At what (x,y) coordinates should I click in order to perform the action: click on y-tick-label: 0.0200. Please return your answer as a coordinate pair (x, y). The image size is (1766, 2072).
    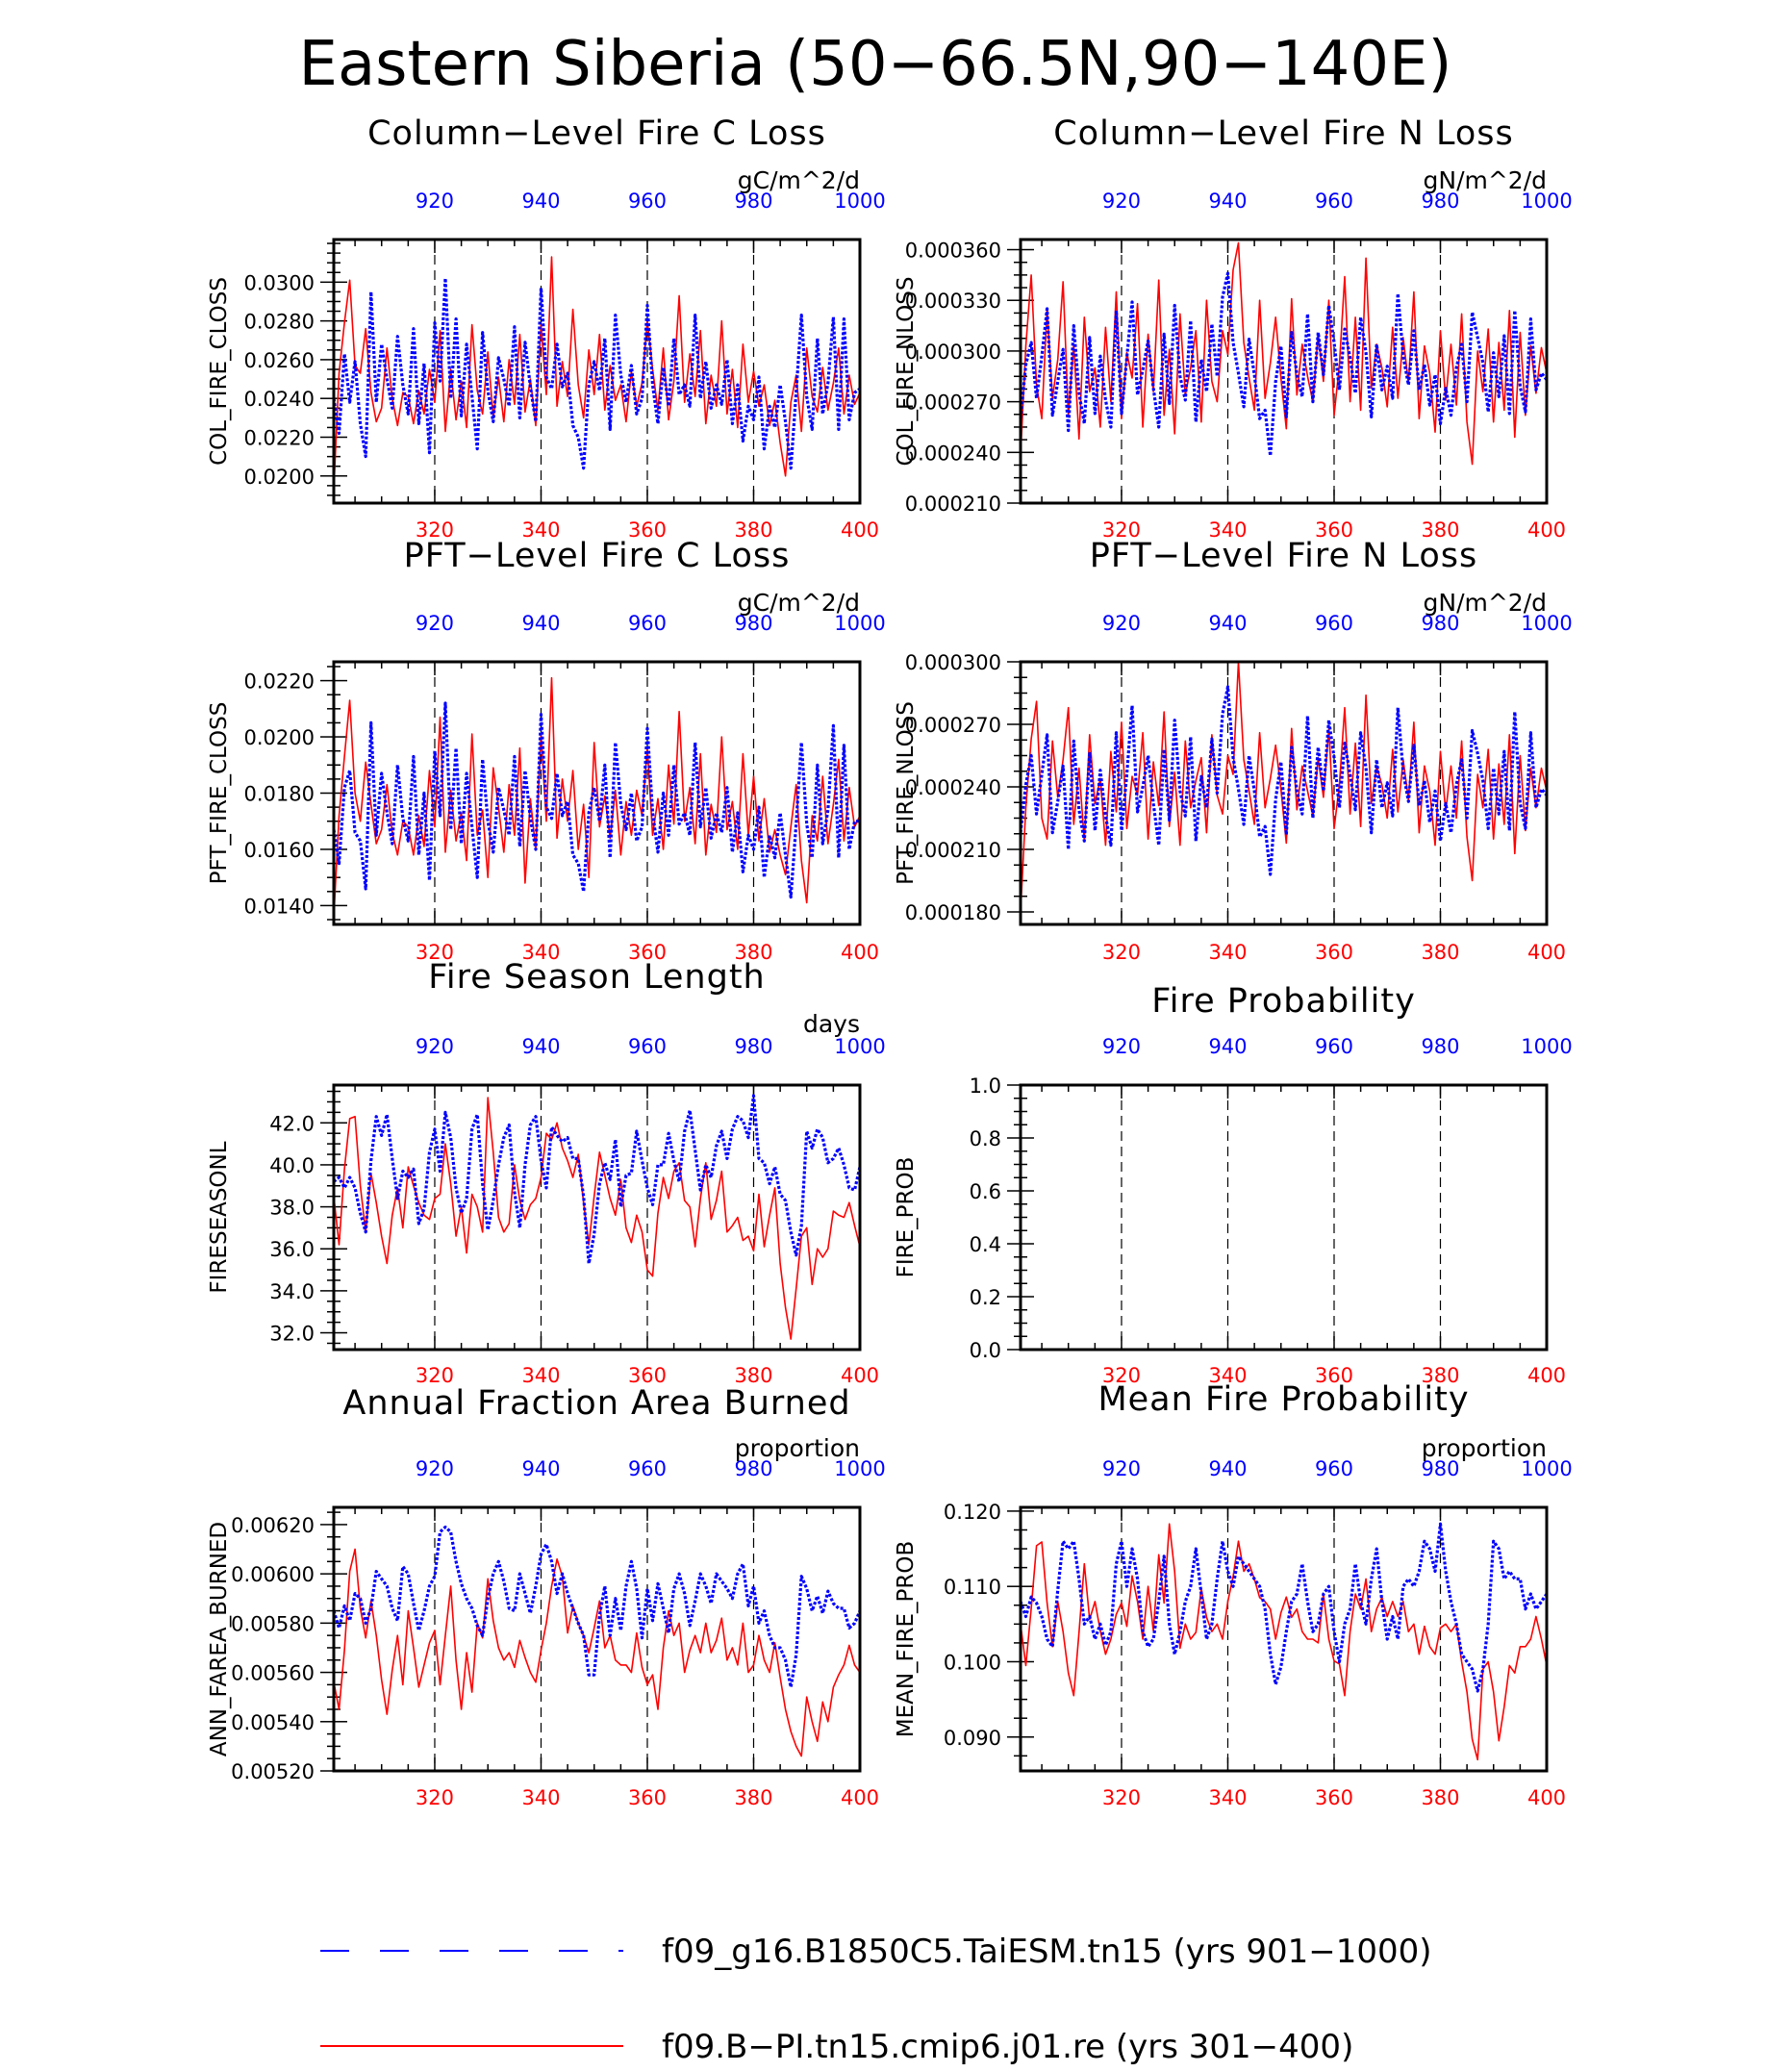
    Looking at the image, I should click on (279, 477).